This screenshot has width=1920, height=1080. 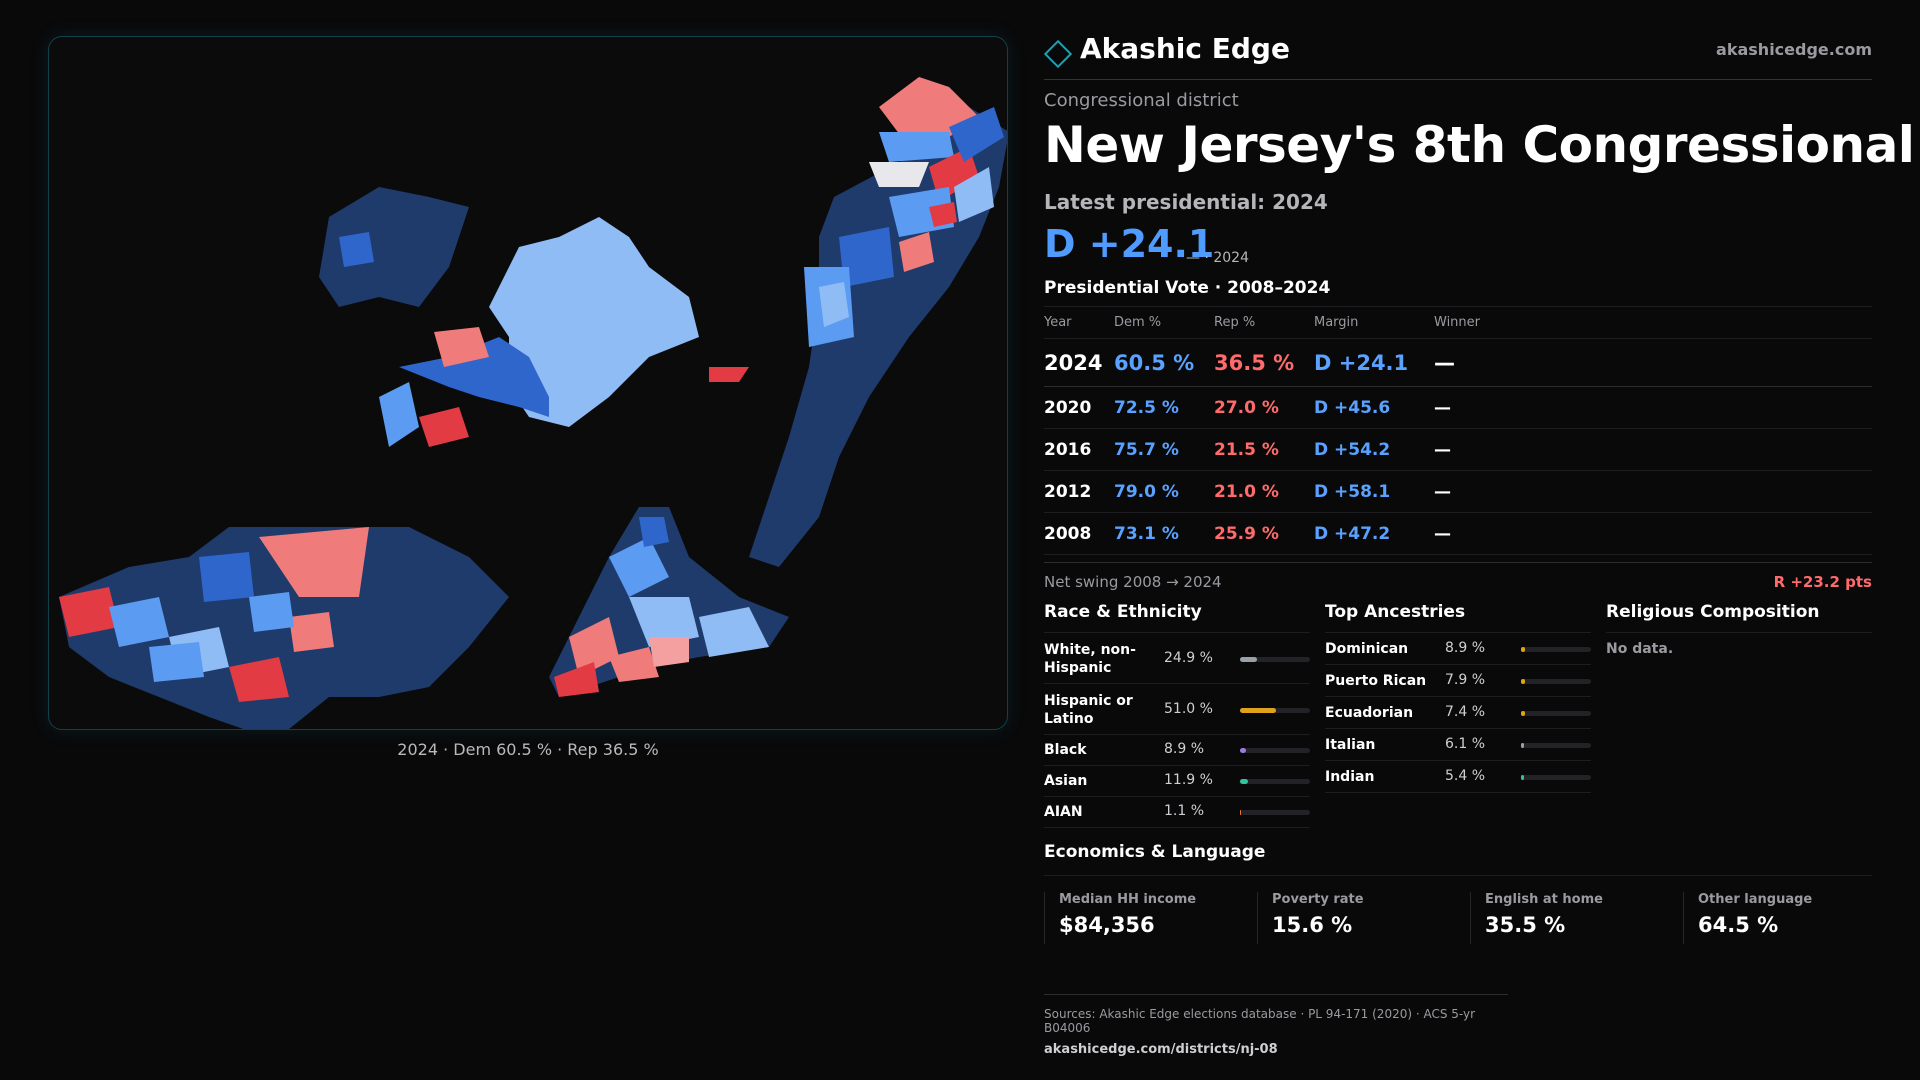 I want to click on stat-value: 15.6 %, so click(x=1312, y=925).